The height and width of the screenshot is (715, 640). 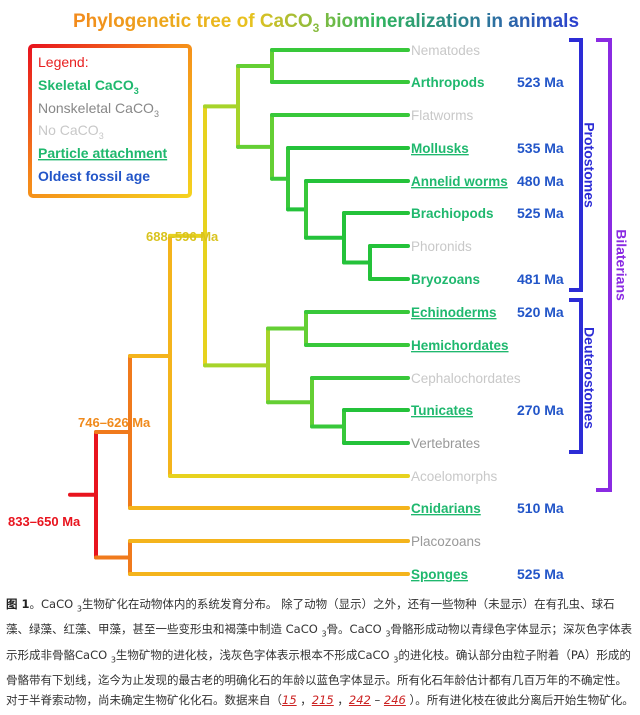 What do you see at coordinates (589, 165) in the screenshot?
I see `protostomes-label: Protostomes` at bounding box center [589, 165].